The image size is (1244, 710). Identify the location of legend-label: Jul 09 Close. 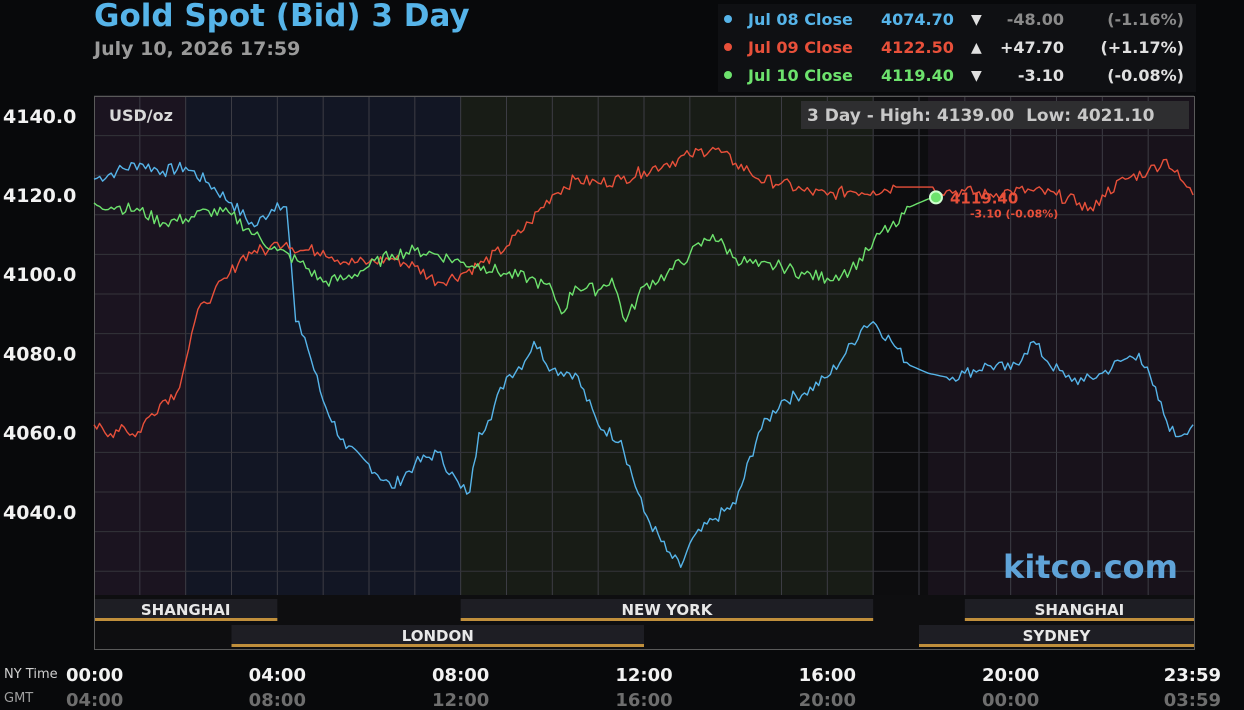
(800, 47).